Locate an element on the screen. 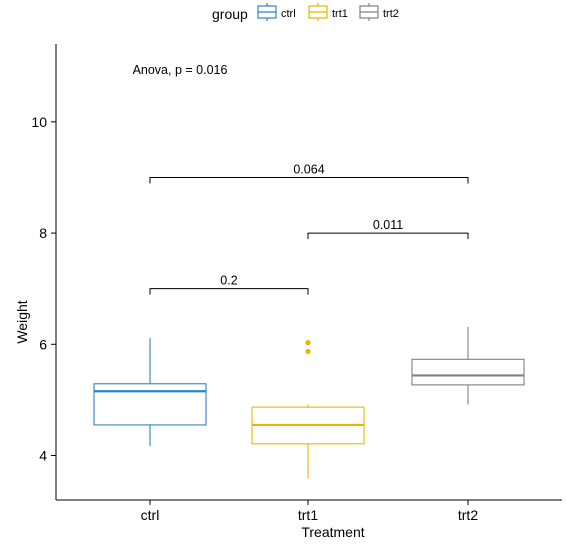 Image resolution: width=566 pixels, height=552 pixels. comparison-ctrl-trt2: 0.064 is located at coordinates (309, 173).